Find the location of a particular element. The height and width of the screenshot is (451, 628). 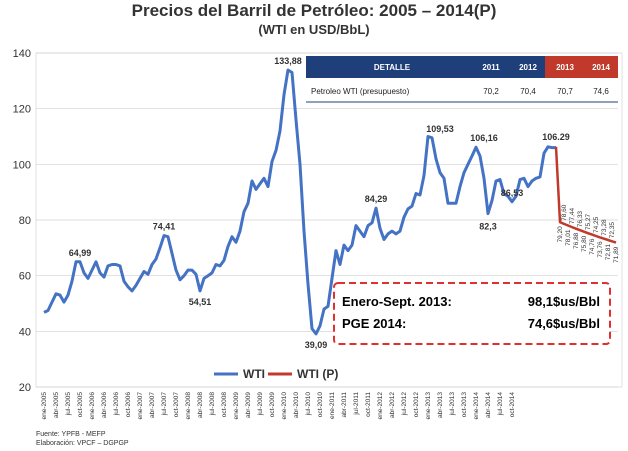

x-tick-label: ene-2012 is located at coordinates (380, 406).